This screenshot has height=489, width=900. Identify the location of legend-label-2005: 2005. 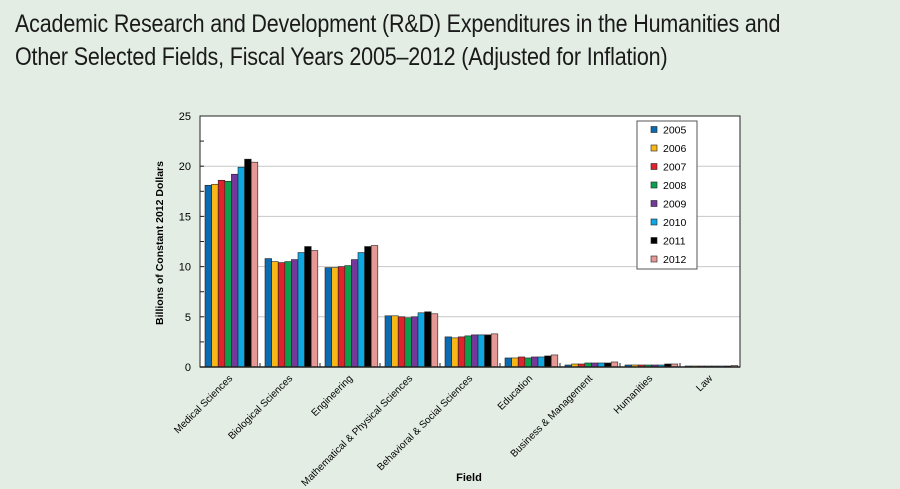
(675, 131).